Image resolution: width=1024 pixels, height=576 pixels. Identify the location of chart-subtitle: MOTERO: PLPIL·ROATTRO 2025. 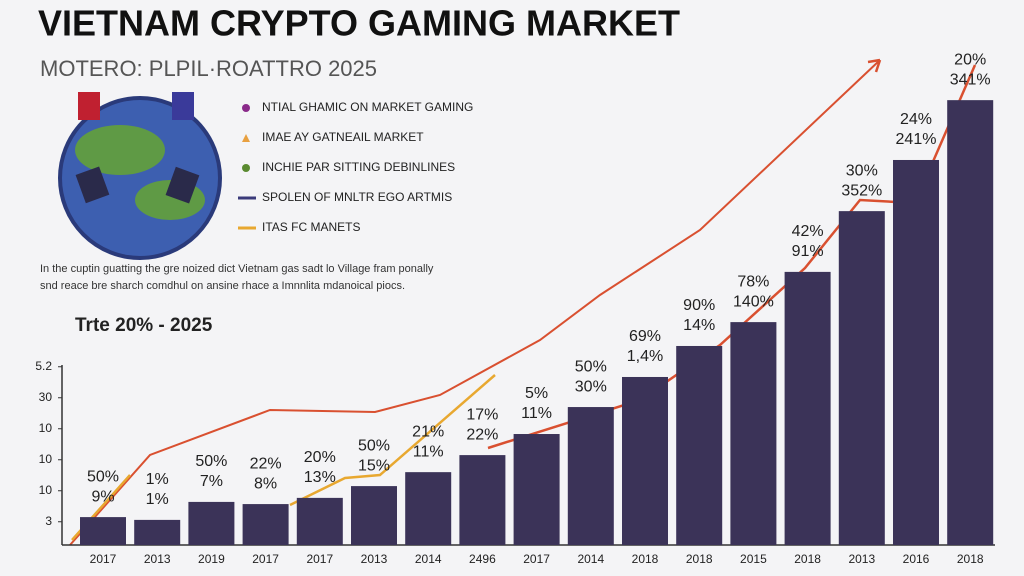
(208, 68).